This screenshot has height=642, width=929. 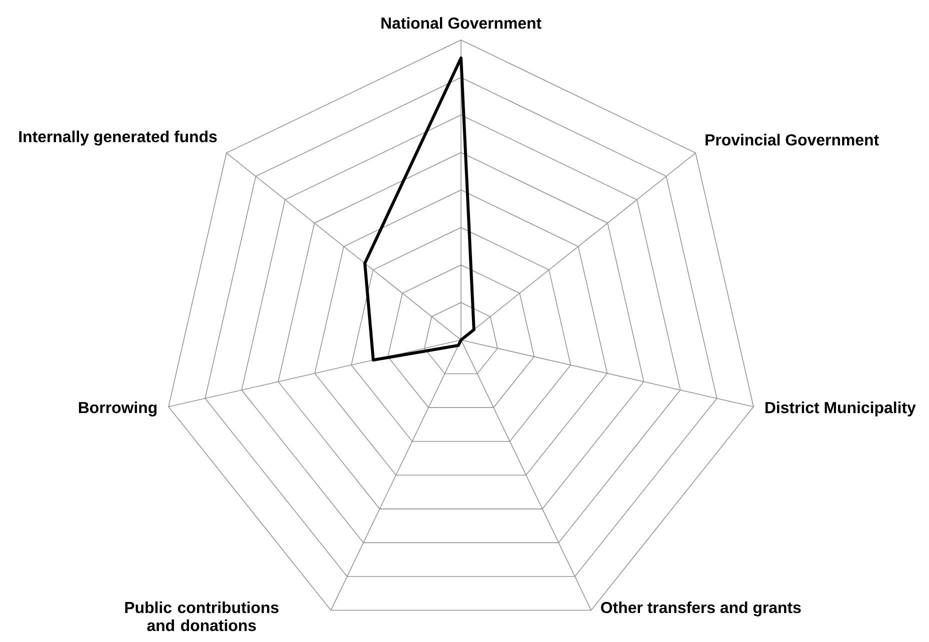 What do you see at coordinates (461, 23) in the screenshot?
I see `spoke-label: National Government` at bounding box center [461, 23].